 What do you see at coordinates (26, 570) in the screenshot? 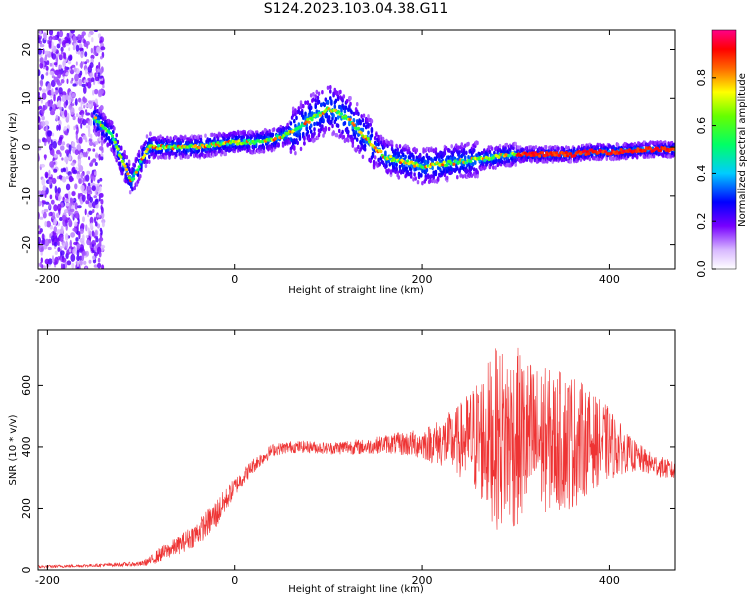
I see `bottom-y-tick-label: 0` at bounding box center [26, 570].